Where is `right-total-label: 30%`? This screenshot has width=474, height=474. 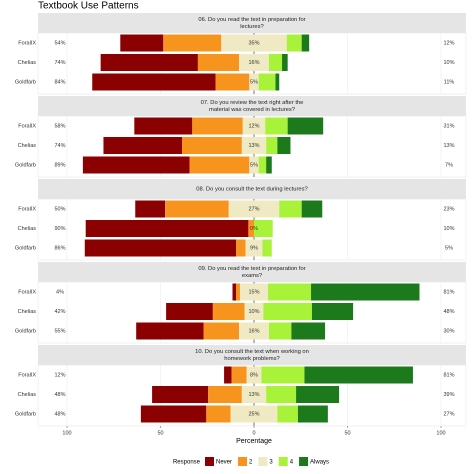
right-total-label: 30% is located at coordinates (448, 331).